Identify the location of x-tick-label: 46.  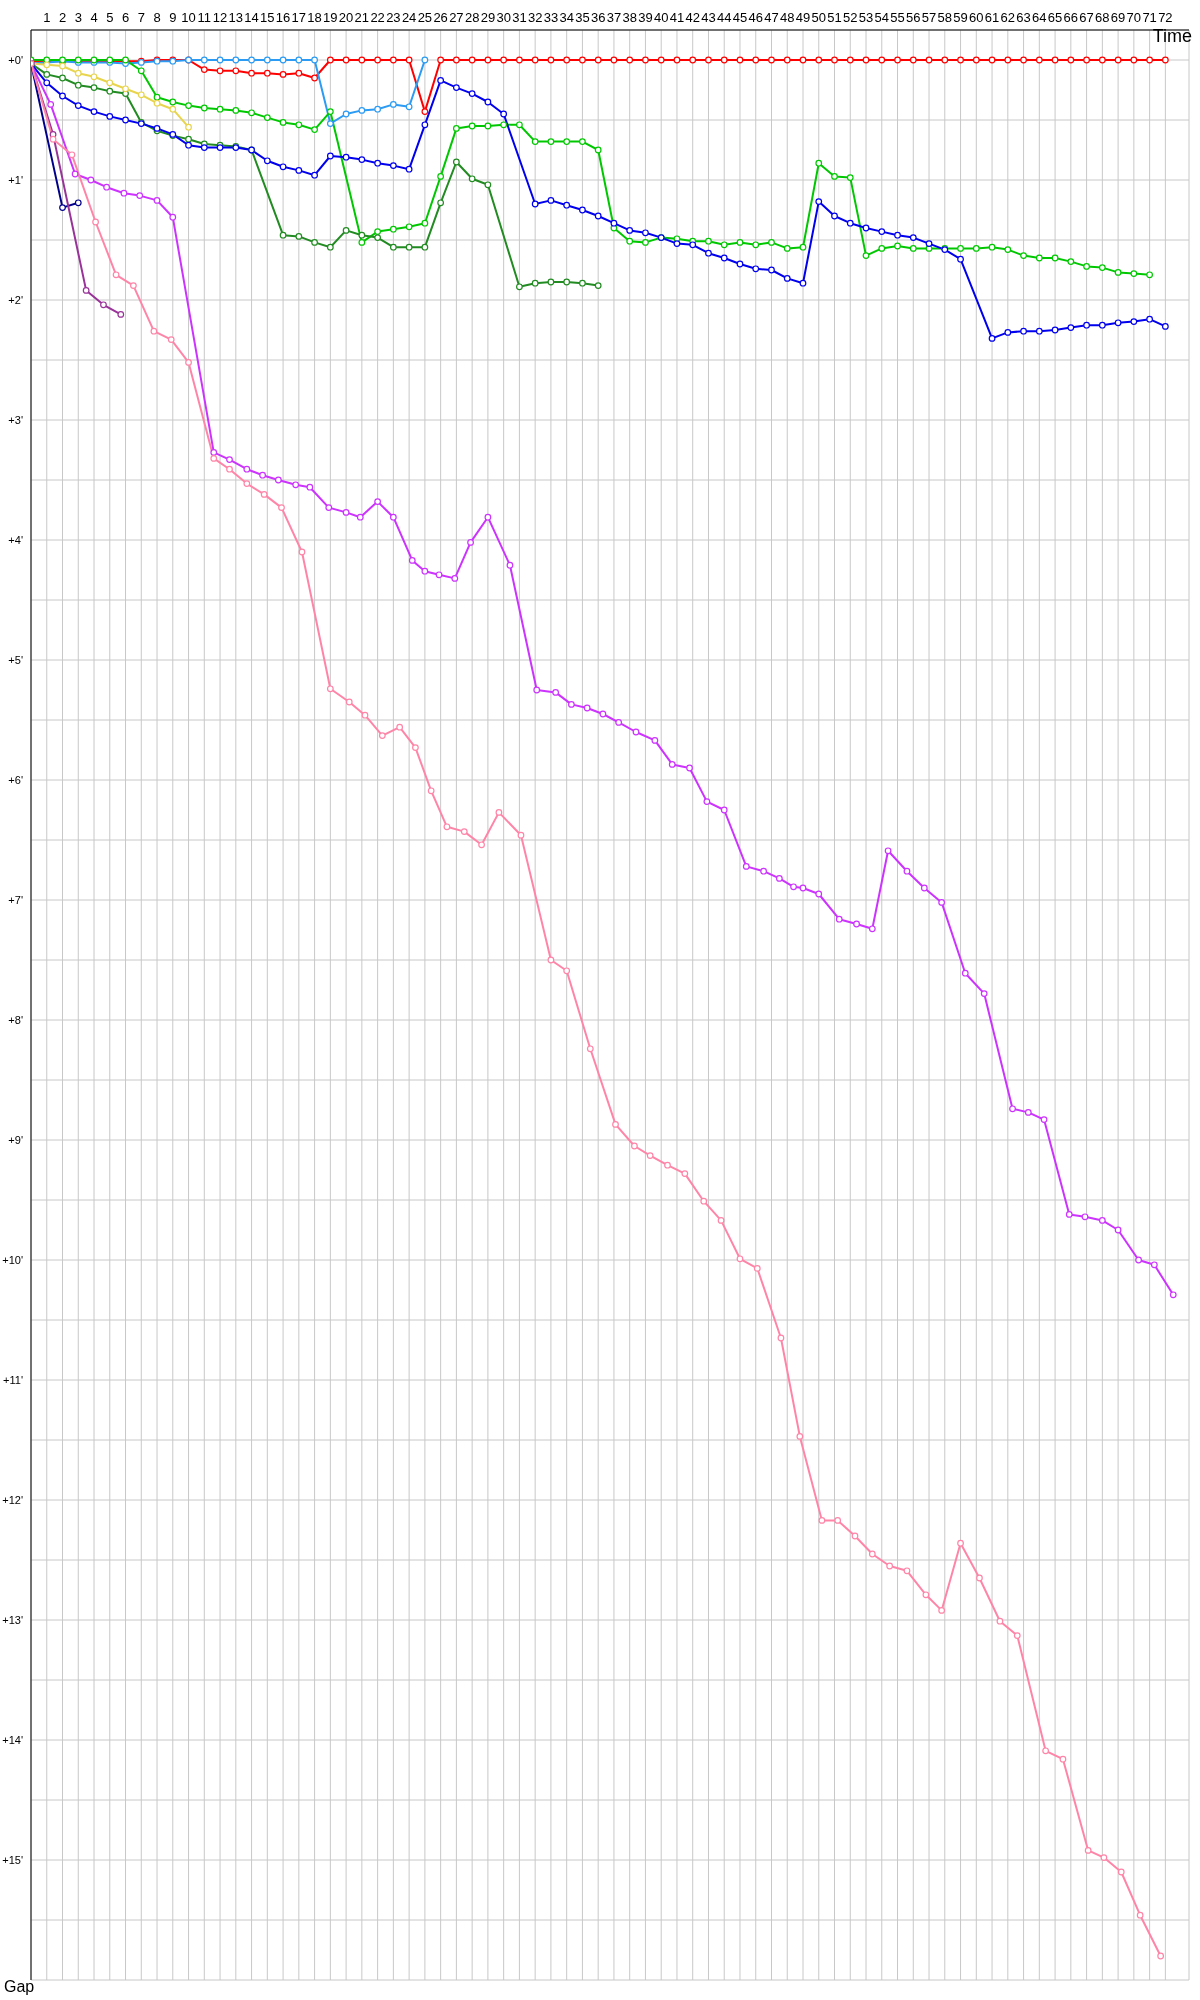
(755, 17).